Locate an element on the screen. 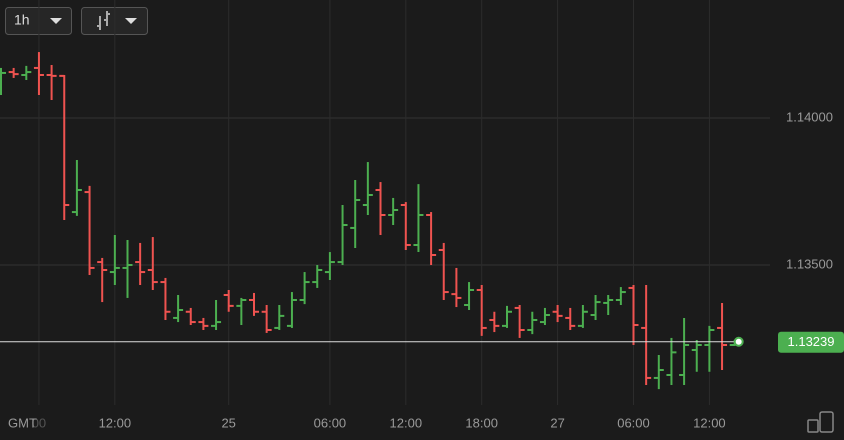 The width and height of the screenshot is (844, 440). x-tick-label: 27 is located at coordinates (557, 422).